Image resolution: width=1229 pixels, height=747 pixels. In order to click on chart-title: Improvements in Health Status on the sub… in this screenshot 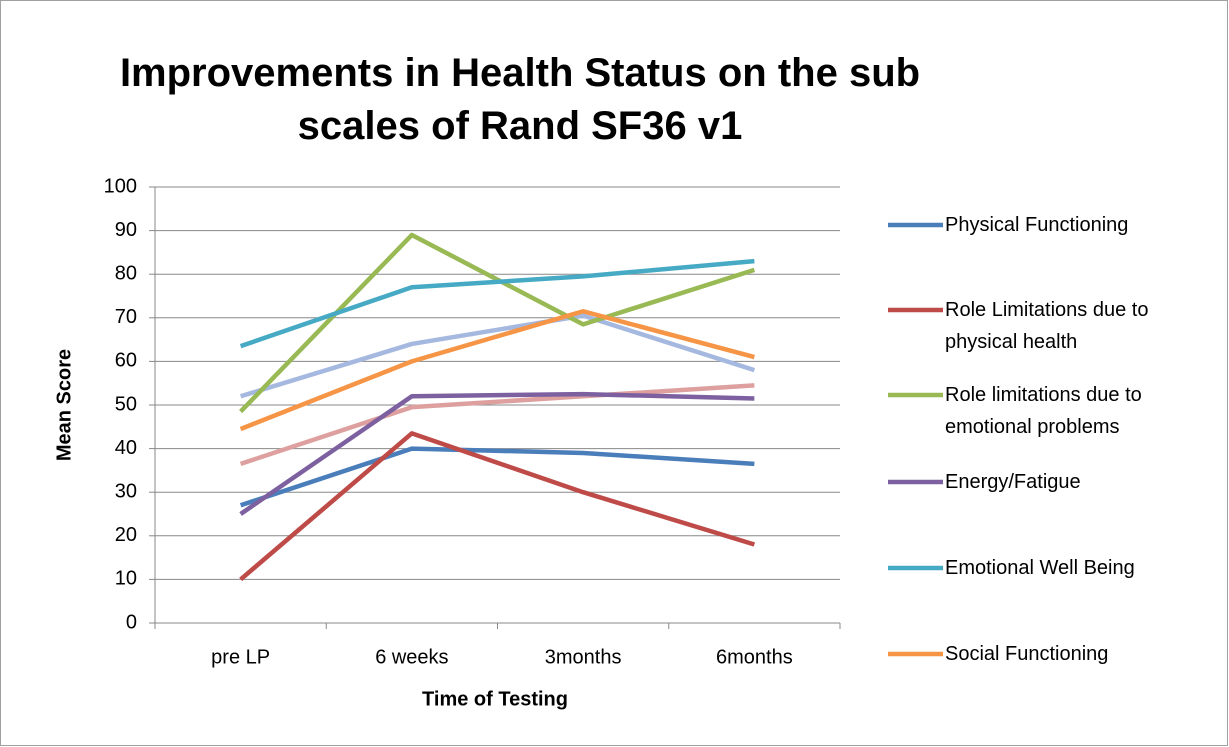, I will do `click(520, 99)`.